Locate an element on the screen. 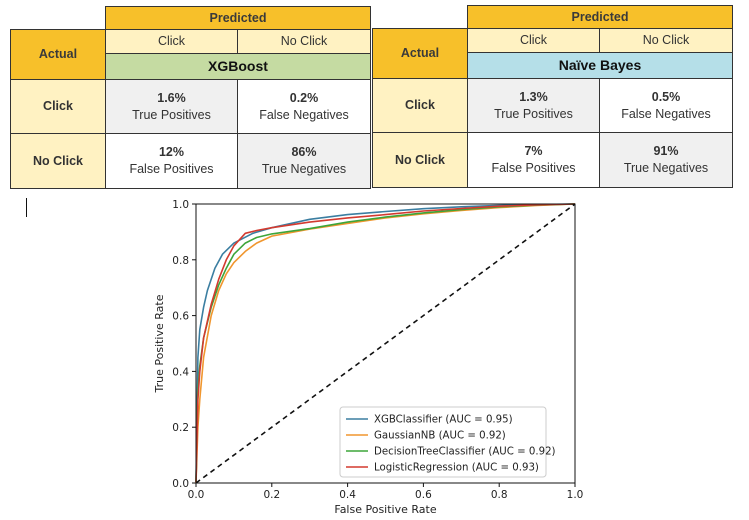 The image size is (749, 520). legend-entry: GaussianNB (AUC = 0.92) is located at coordinates (440, 436).